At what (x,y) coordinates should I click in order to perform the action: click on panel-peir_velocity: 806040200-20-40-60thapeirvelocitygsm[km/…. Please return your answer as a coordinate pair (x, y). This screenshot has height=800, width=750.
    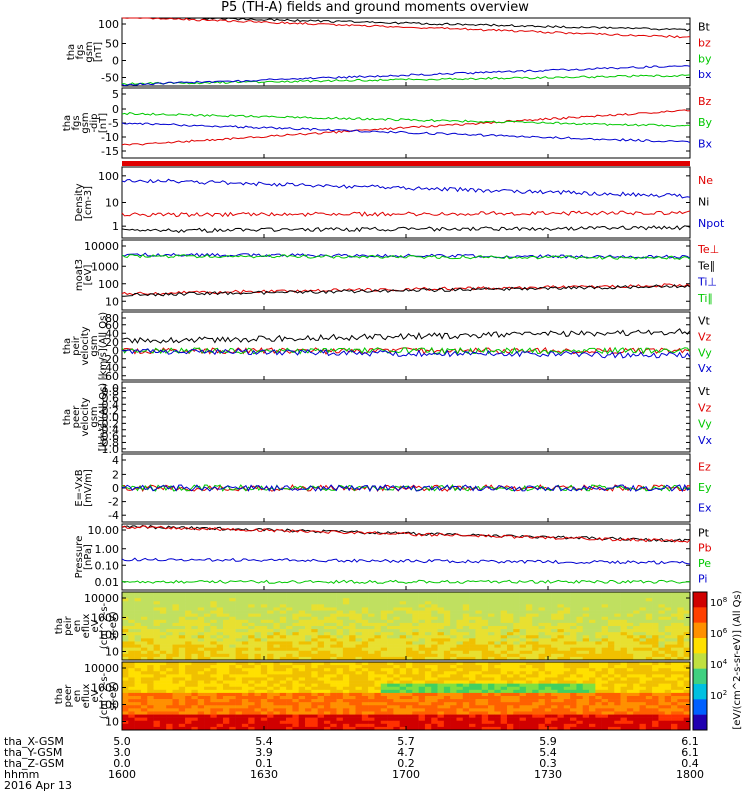
    Looking at the image, I should click on (387, 347).